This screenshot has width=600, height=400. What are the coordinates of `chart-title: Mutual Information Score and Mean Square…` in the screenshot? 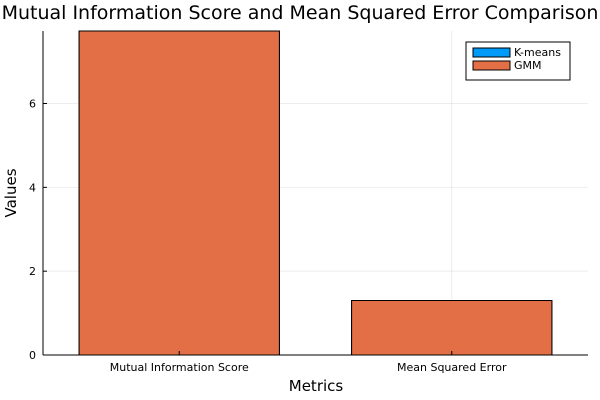 It's located at (300, 13).